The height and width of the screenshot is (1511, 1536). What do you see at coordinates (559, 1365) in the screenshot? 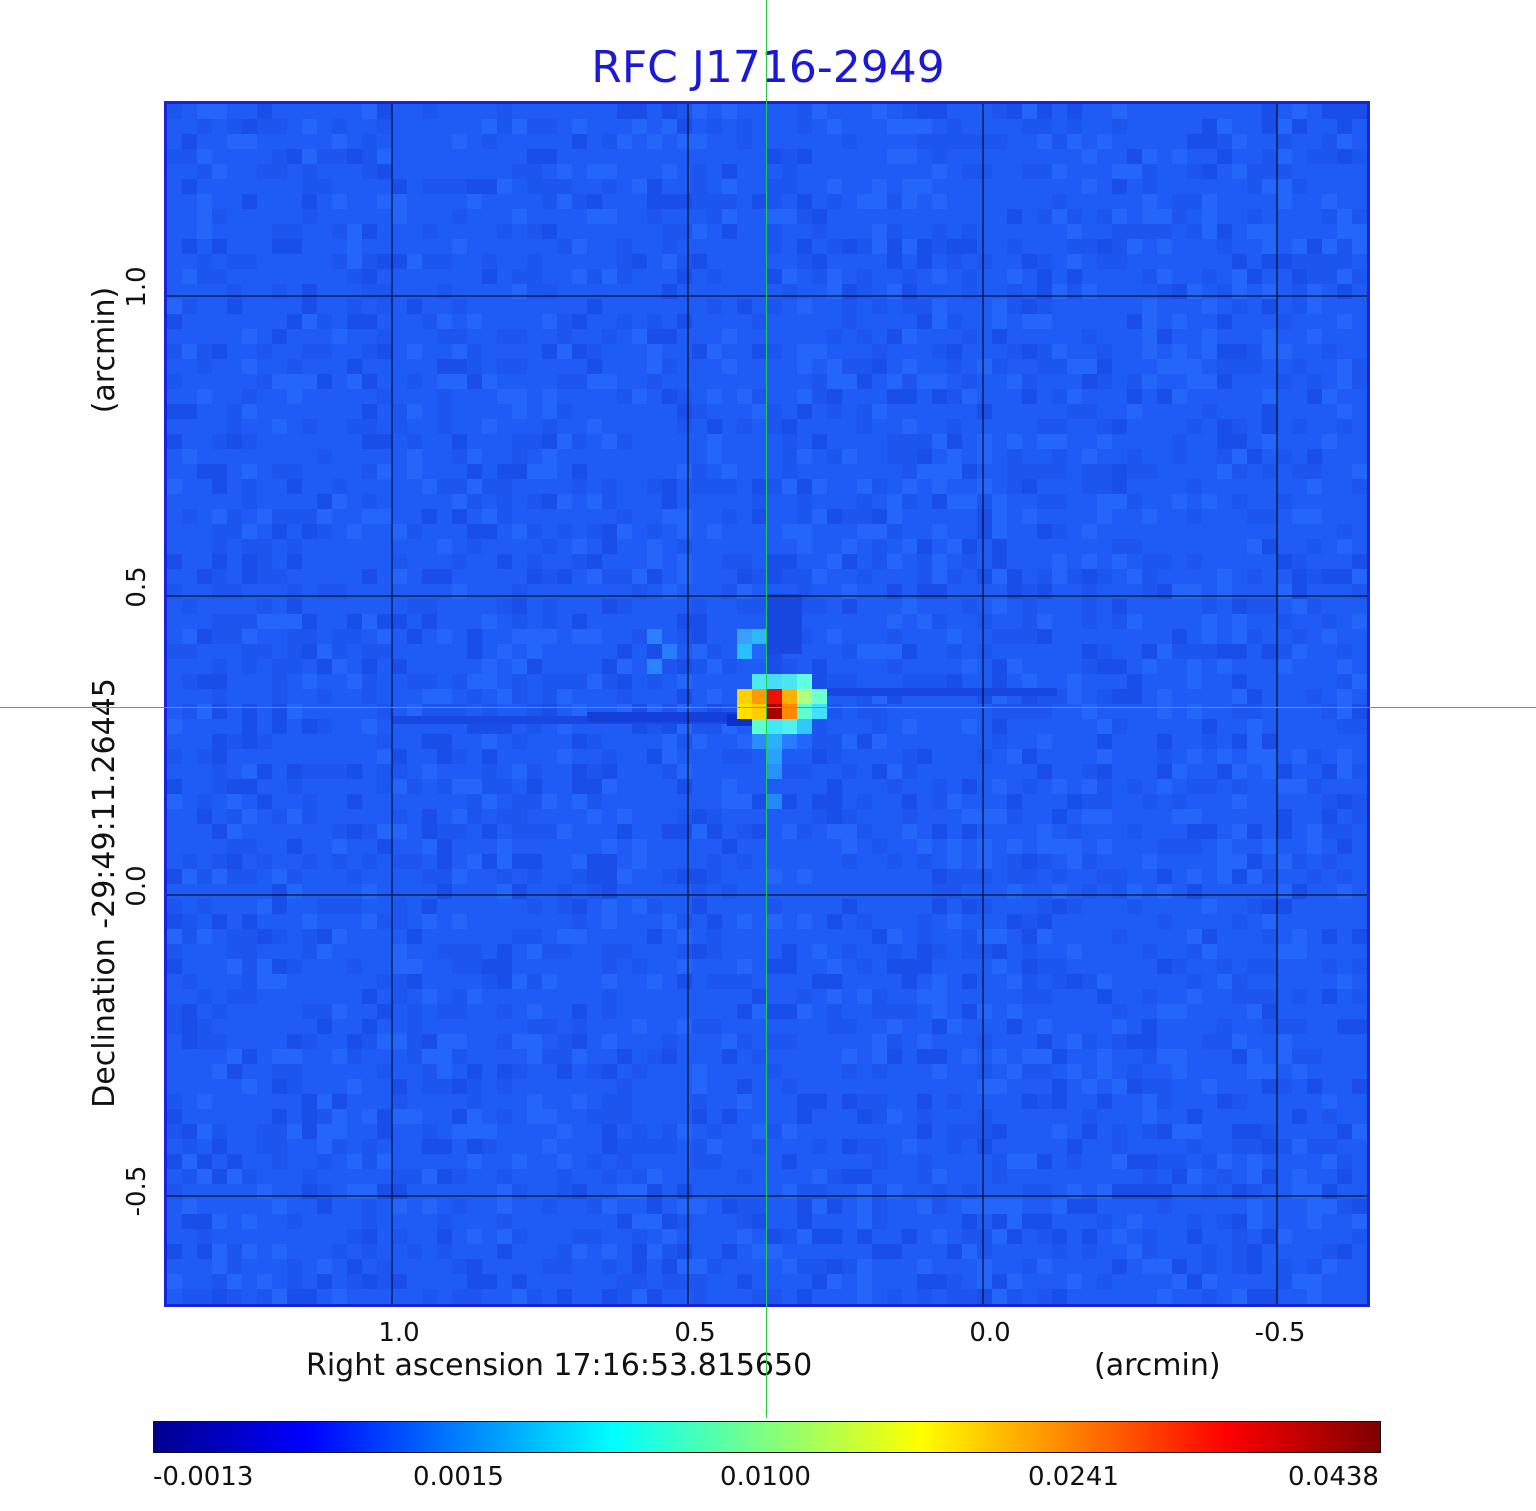
I see `x-axis-label: Right ascension 17:16:53.815650` at bounding box center [559, 1365].